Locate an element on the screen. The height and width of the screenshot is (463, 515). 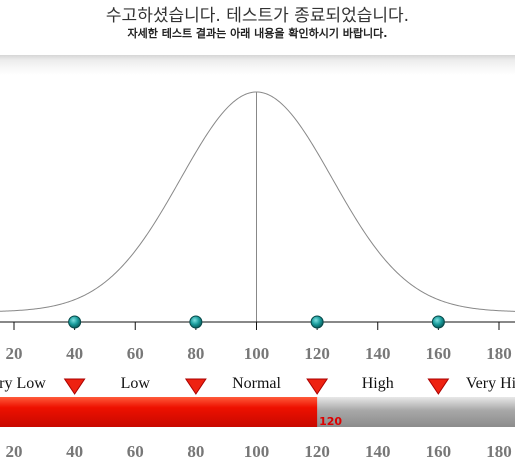
header-divider is located at coordinates (257, 65).